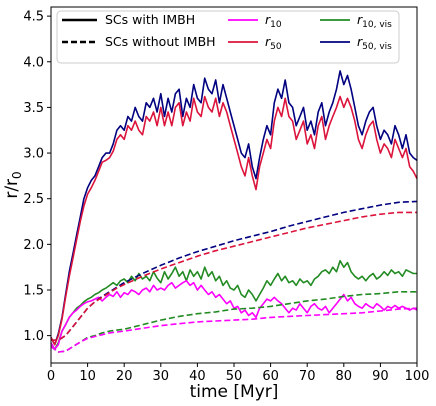 The height and width of the screenshot is (406, 436). I want to click on x-tick-label: 80, so click(344, 376).